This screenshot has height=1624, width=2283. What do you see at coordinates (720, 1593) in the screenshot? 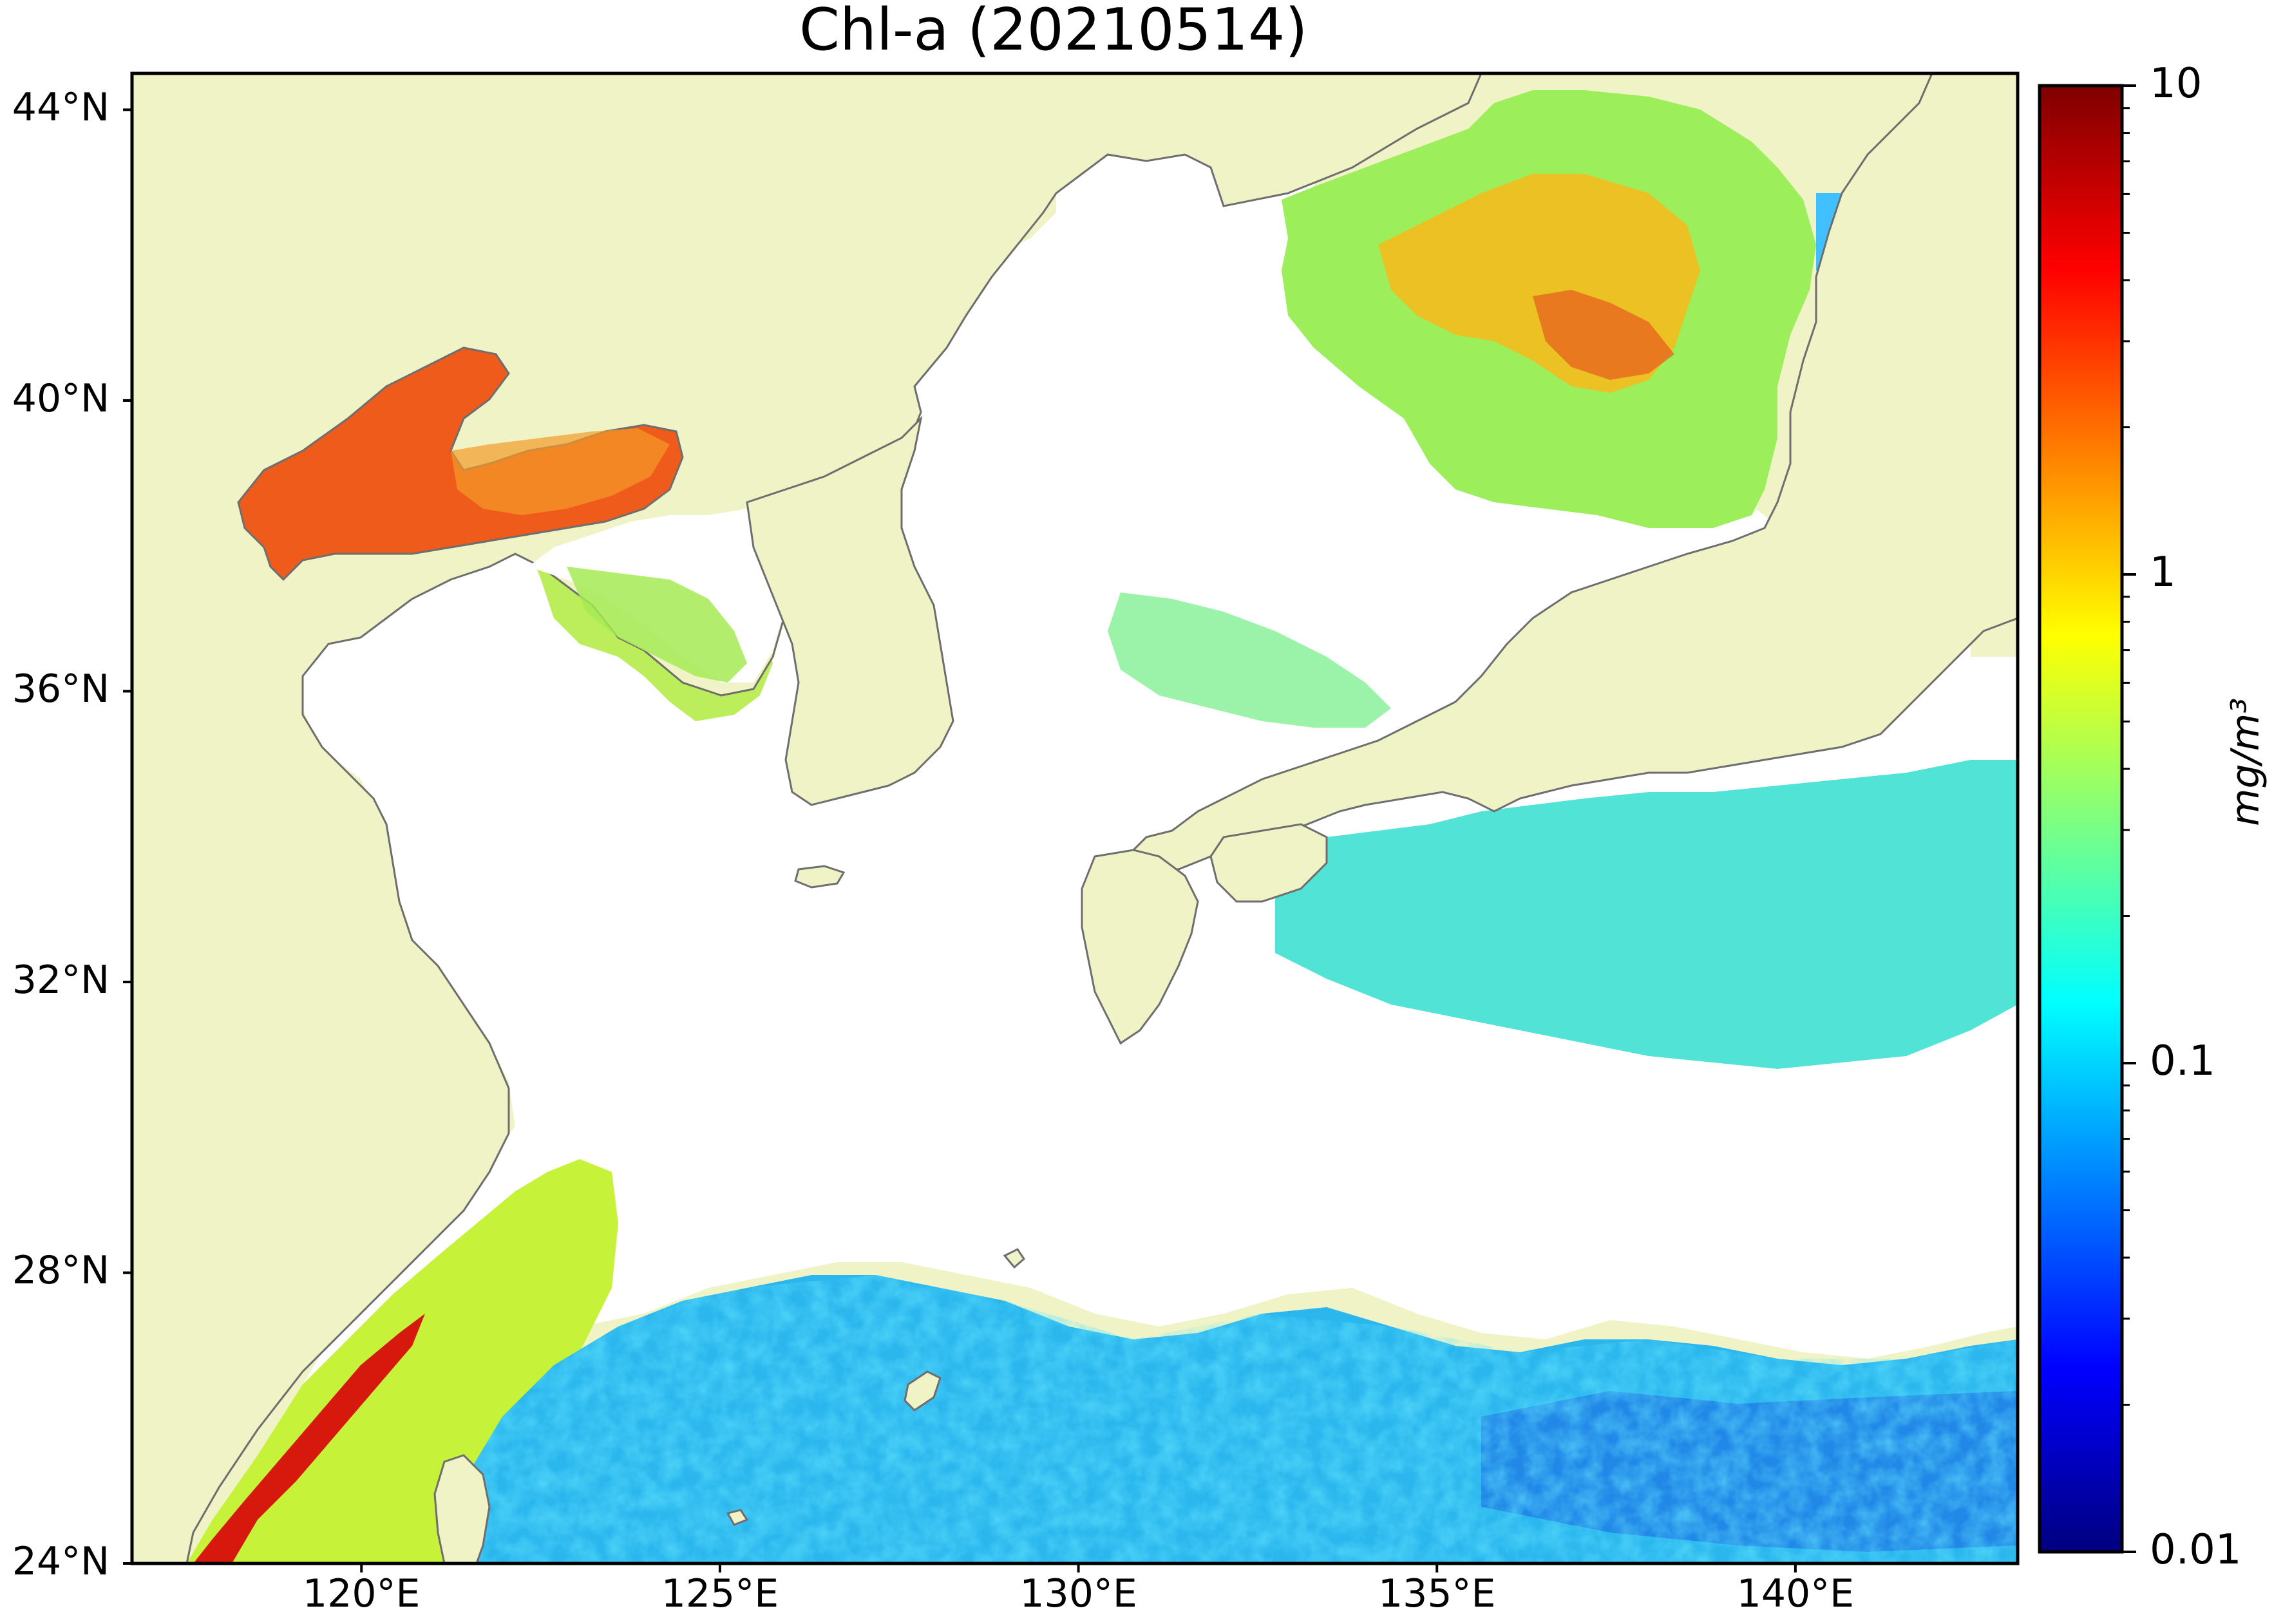
I see `lon-tick-label: 125°E` at bounding box center [720, 1593].